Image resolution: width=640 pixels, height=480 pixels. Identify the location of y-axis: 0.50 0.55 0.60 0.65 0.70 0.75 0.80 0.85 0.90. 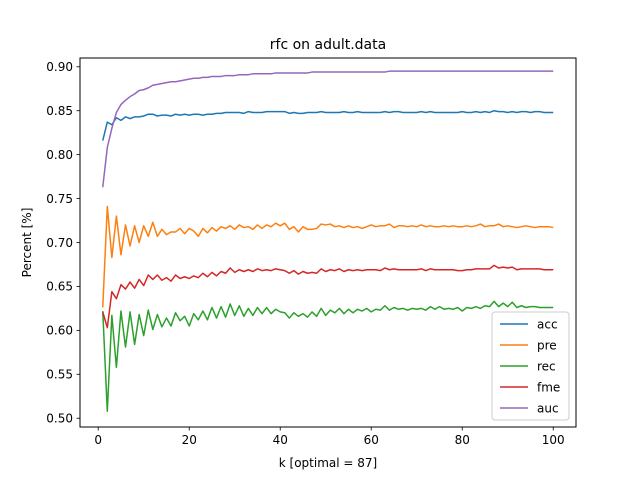
(63, 243).